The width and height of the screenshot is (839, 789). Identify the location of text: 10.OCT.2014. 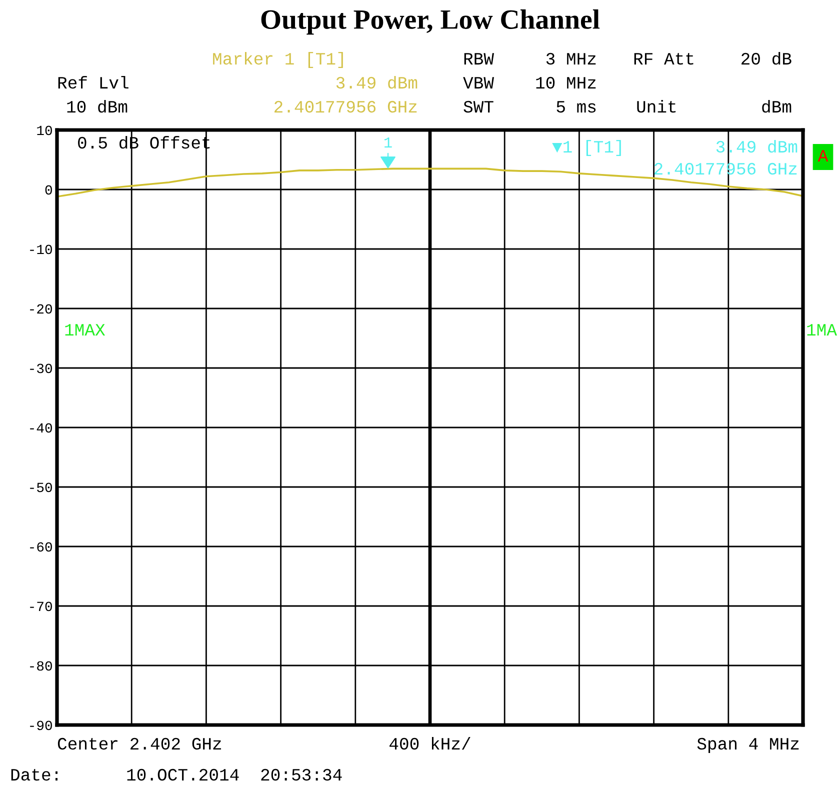
(183, 774).